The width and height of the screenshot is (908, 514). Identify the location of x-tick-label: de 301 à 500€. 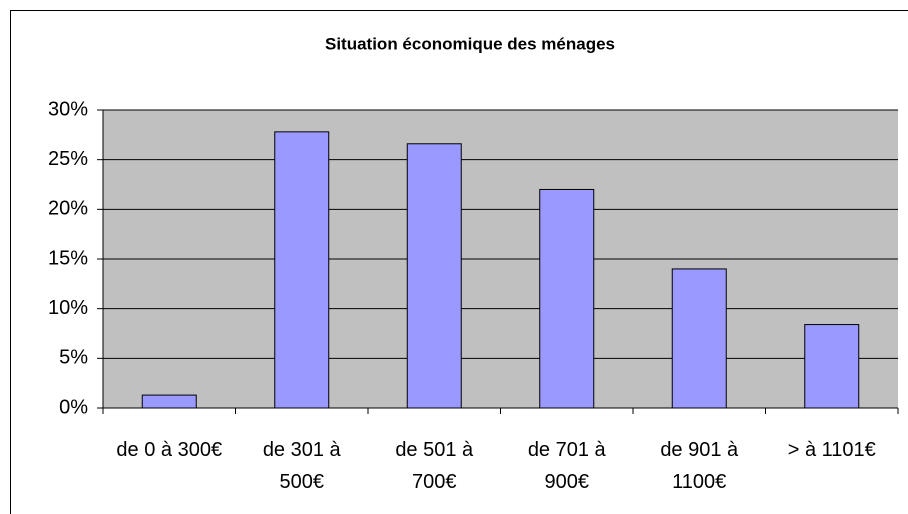
(301, 466).